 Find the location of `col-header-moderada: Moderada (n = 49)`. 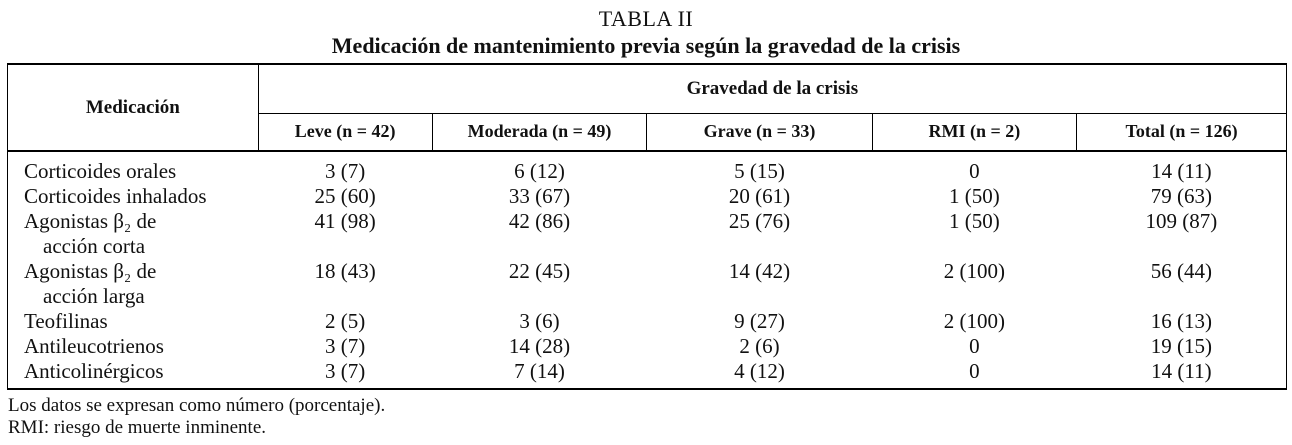

col-header-moderada: Moderada (n = 49) is located at coordinates (539, 132).